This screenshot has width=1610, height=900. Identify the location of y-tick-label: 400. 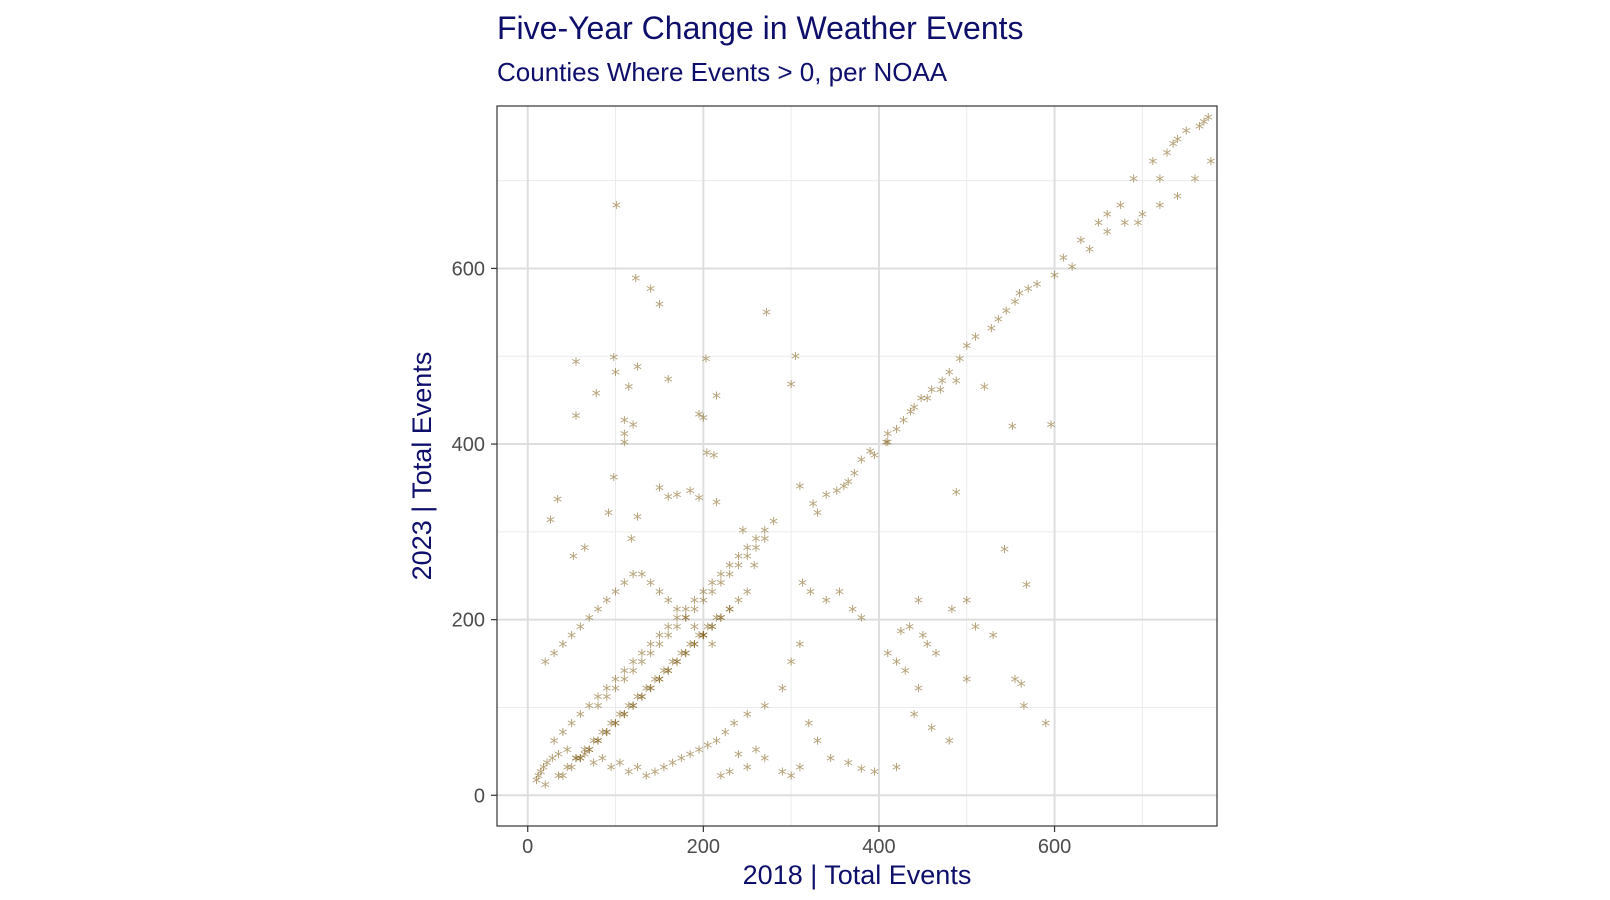
(468, 445).